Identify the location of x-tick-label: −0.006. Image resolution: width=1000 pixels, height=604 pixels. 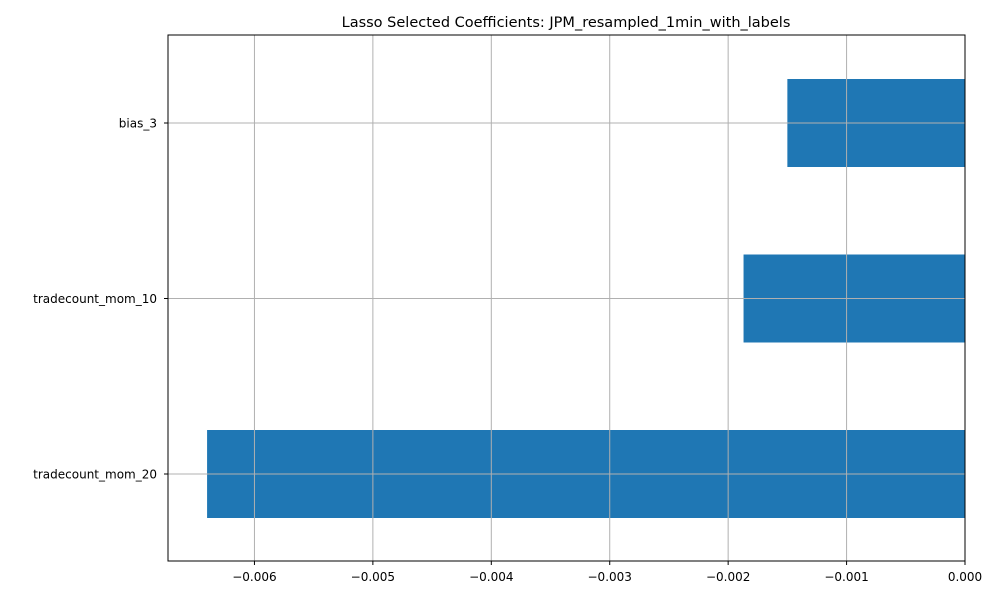
(254, 577).